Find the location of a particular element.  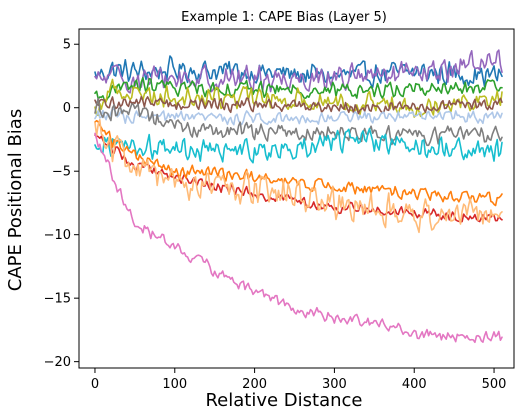

y-tick-label: −20 is located at coordinates (57, 362).